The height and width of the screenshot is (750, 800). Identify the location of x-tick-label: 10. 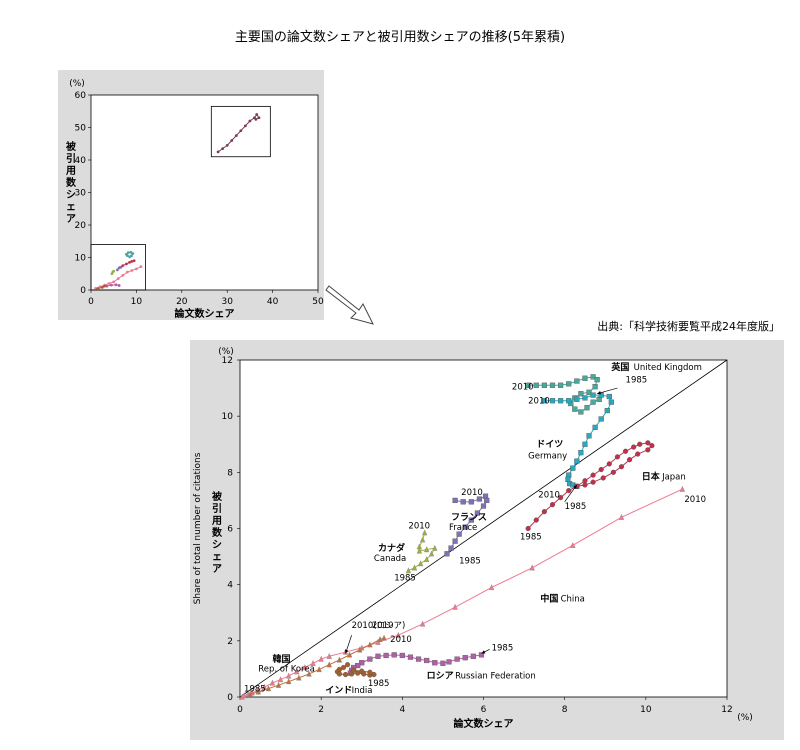
(646, 710).